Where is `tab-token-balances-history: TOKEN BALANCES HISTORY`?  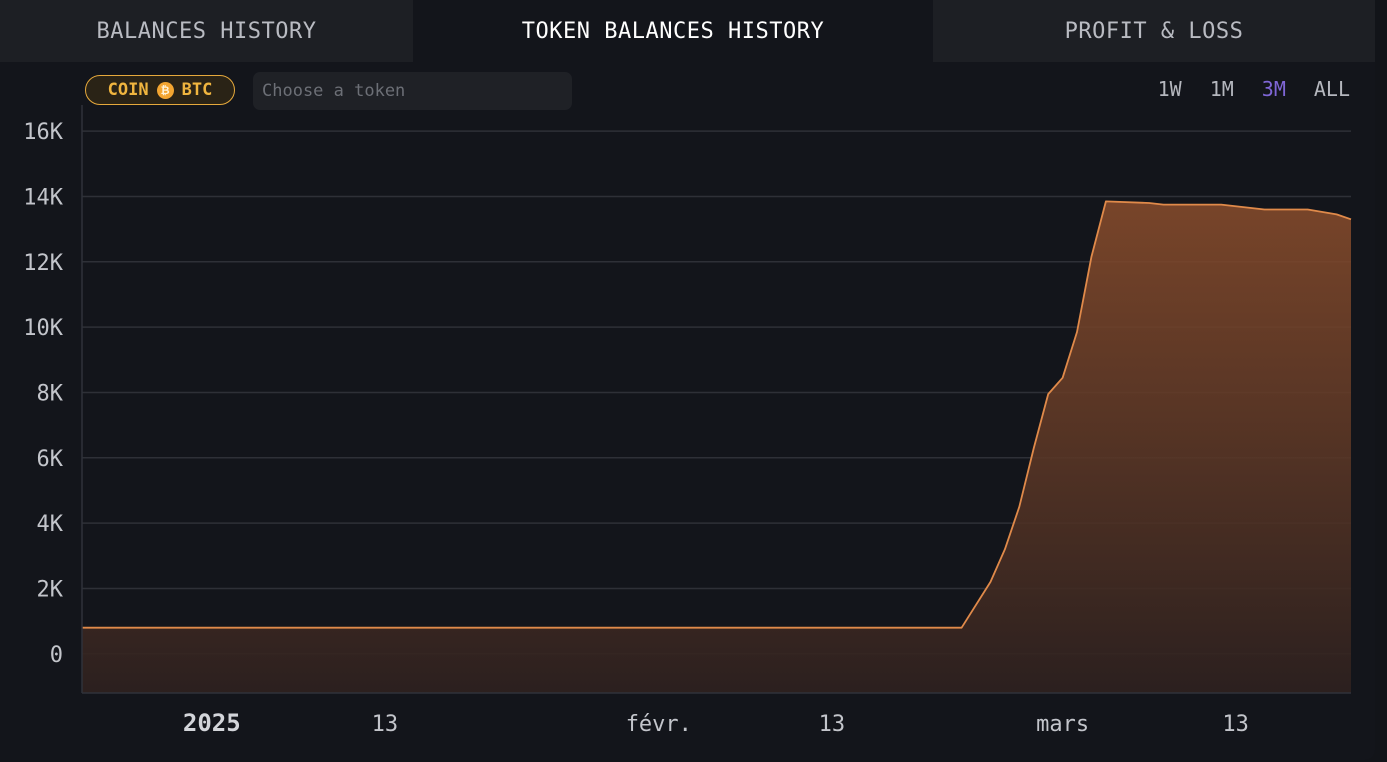 tab-token-balances-history: TOKEN BALANCES HISTORY is located at coordinates (673, 31).